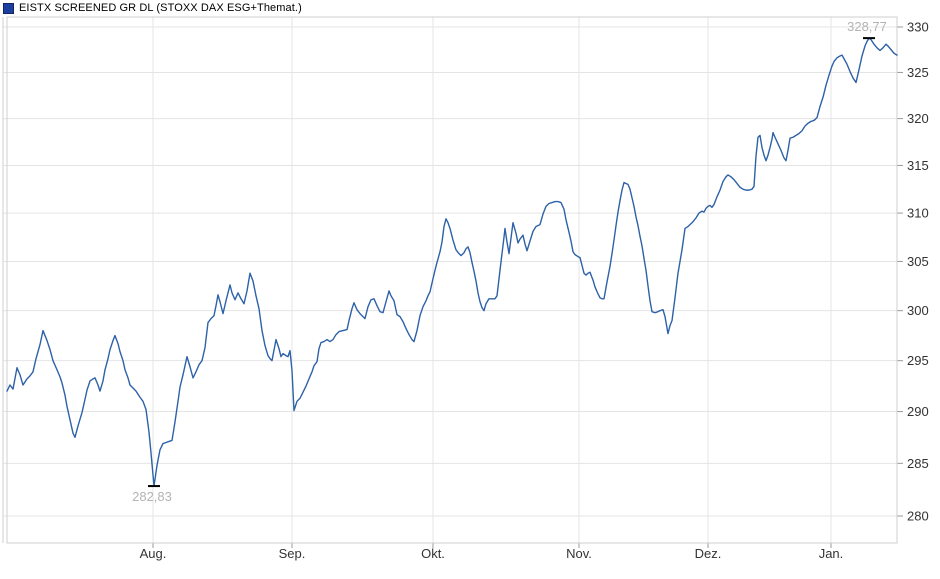 The width and height of the screenshot is (940, 579). What do you see at coordinates (152, 496) in the screenshot?
I see `min-value-label: 282,83` at bounding box center [152, 496].